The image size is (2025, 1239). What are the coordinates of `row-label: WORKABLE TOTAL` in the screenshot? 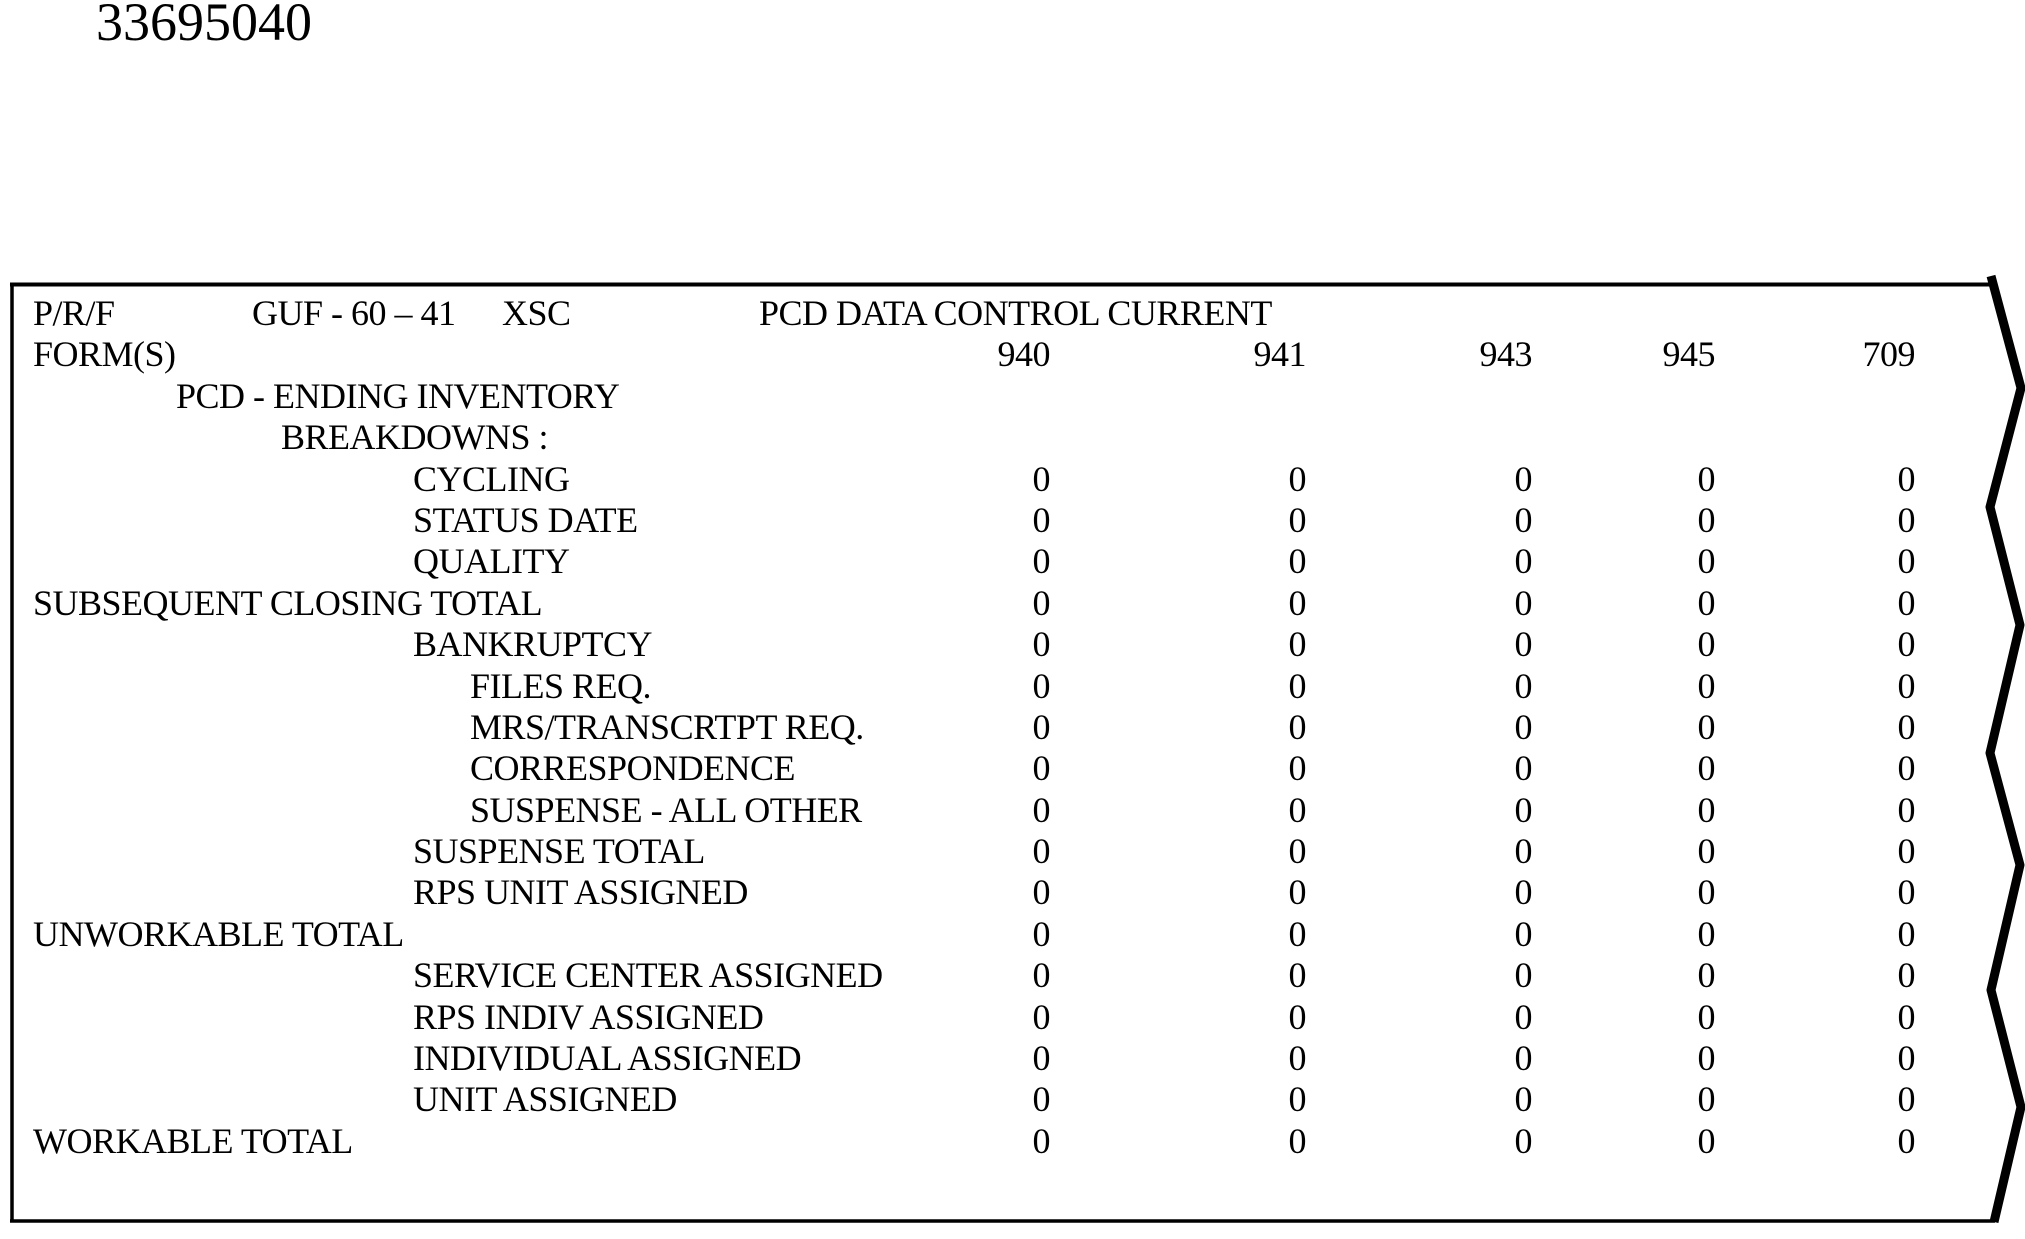 It's located at (193, 1140).